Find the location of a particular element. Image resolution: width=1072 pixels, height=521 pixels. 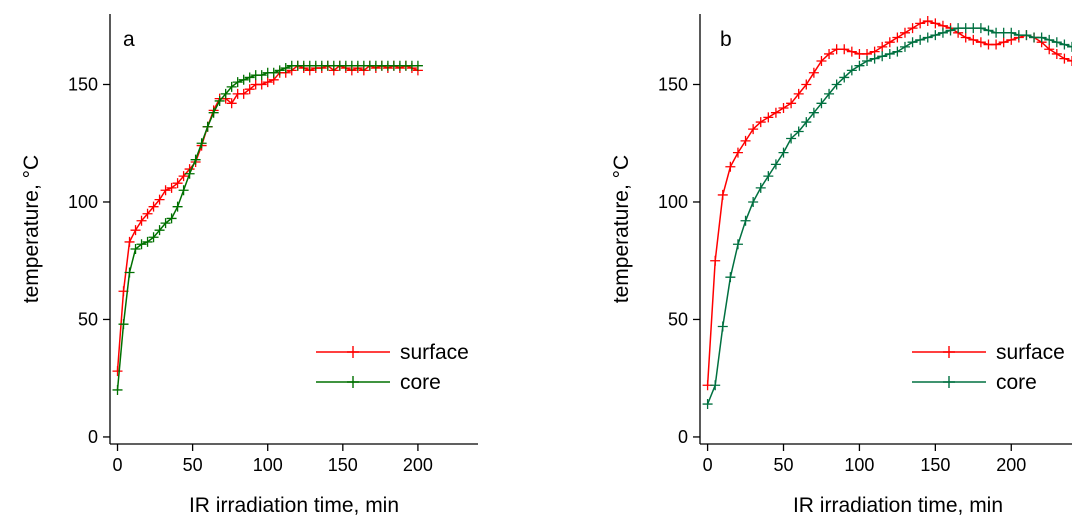

x-tick-label: 100 is located at coordinates (859, 465).